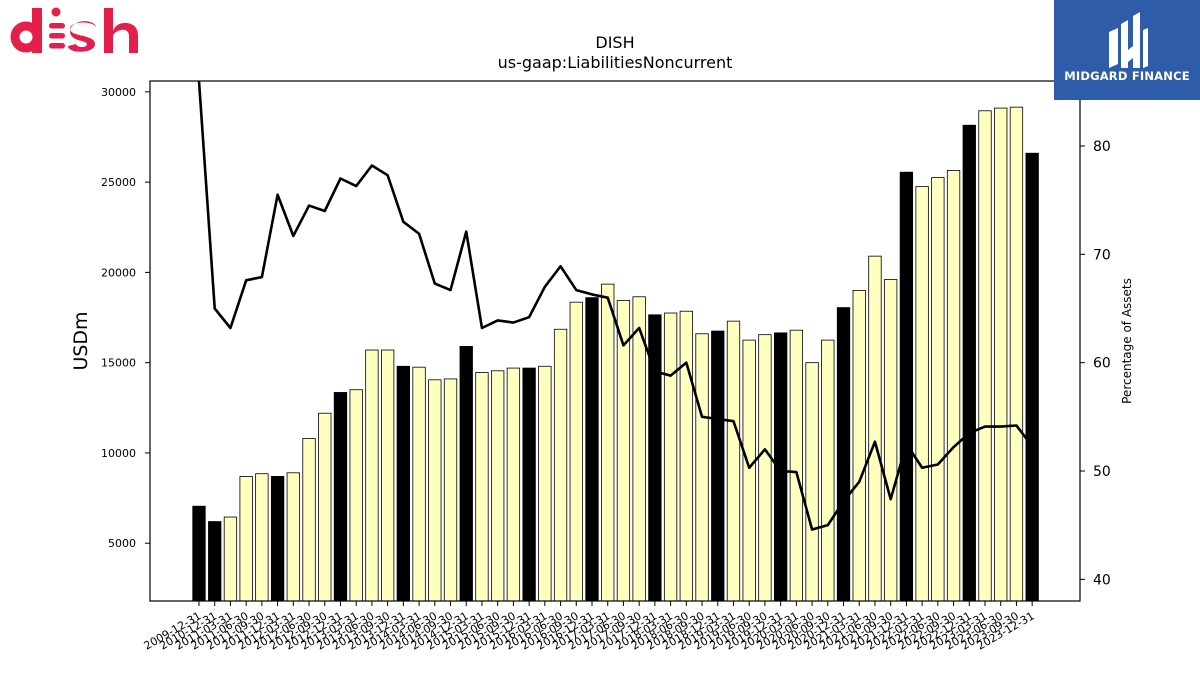 The image size is (1200, 675). What do you see at coordinates (125, 318) in the screenshot?
I see `y-axis-left: 5000 10000 15000 20000 25000 30000` at bounding box center [125, 318].